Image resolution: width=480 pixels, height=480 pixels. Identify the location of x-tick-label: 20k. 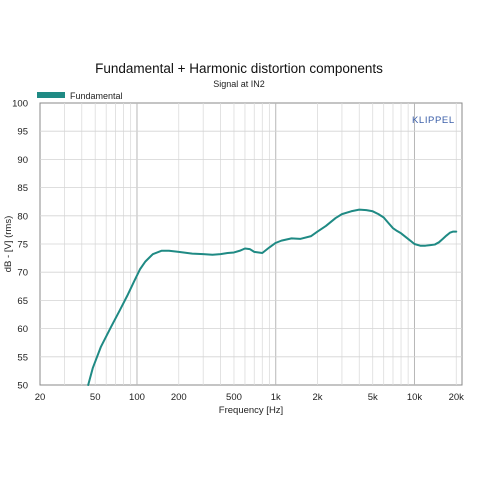
(457, 397).